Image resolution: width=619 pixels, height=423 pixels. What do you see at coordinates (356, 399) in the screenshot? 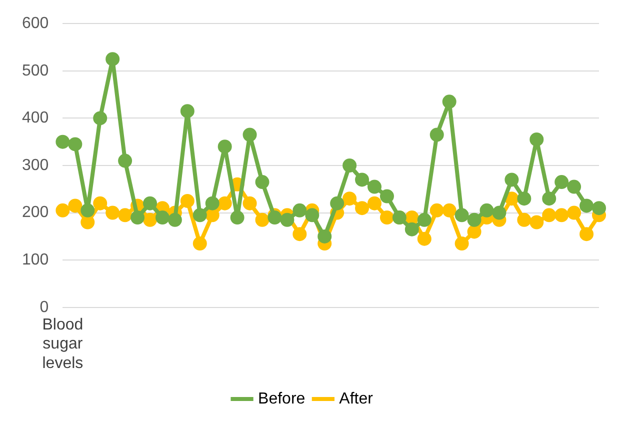
I see `legend-label: After` at bounding box center [356, 399].